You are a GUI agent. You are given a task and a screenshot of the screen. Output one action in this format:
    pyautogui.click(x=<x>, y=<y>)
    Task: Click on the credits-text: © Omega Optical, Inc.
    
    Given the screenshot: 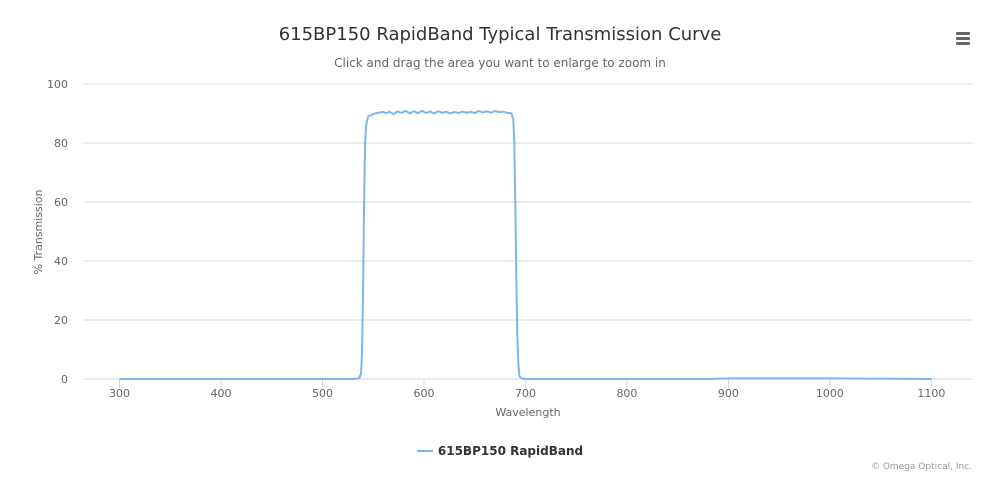 What is the action you would take?
    pyautogui.click(x=921, y=467)
    